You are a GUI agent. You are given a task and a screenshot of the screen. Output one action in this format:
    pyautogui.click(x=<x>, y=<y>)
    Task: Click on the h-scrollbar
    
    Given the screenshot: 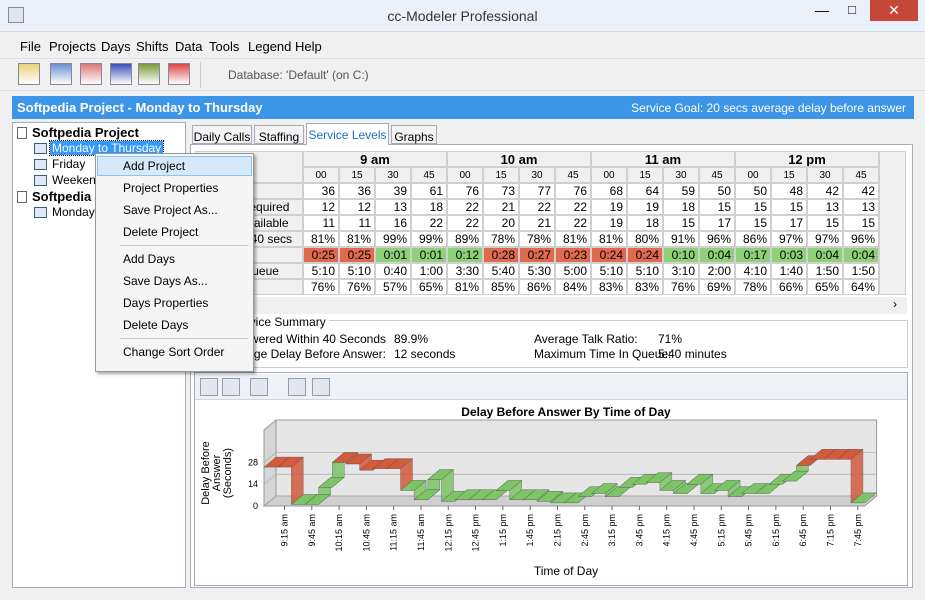 What is the action you would take?
    pyautogui.click(x=551, y=305)
    